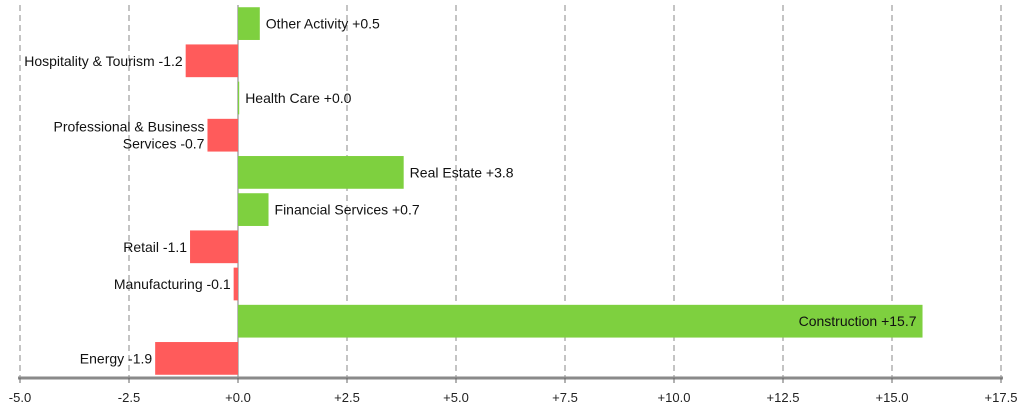  I want to click on bar-label: Hospitality & Tourism -1.2, so click(103, 61).